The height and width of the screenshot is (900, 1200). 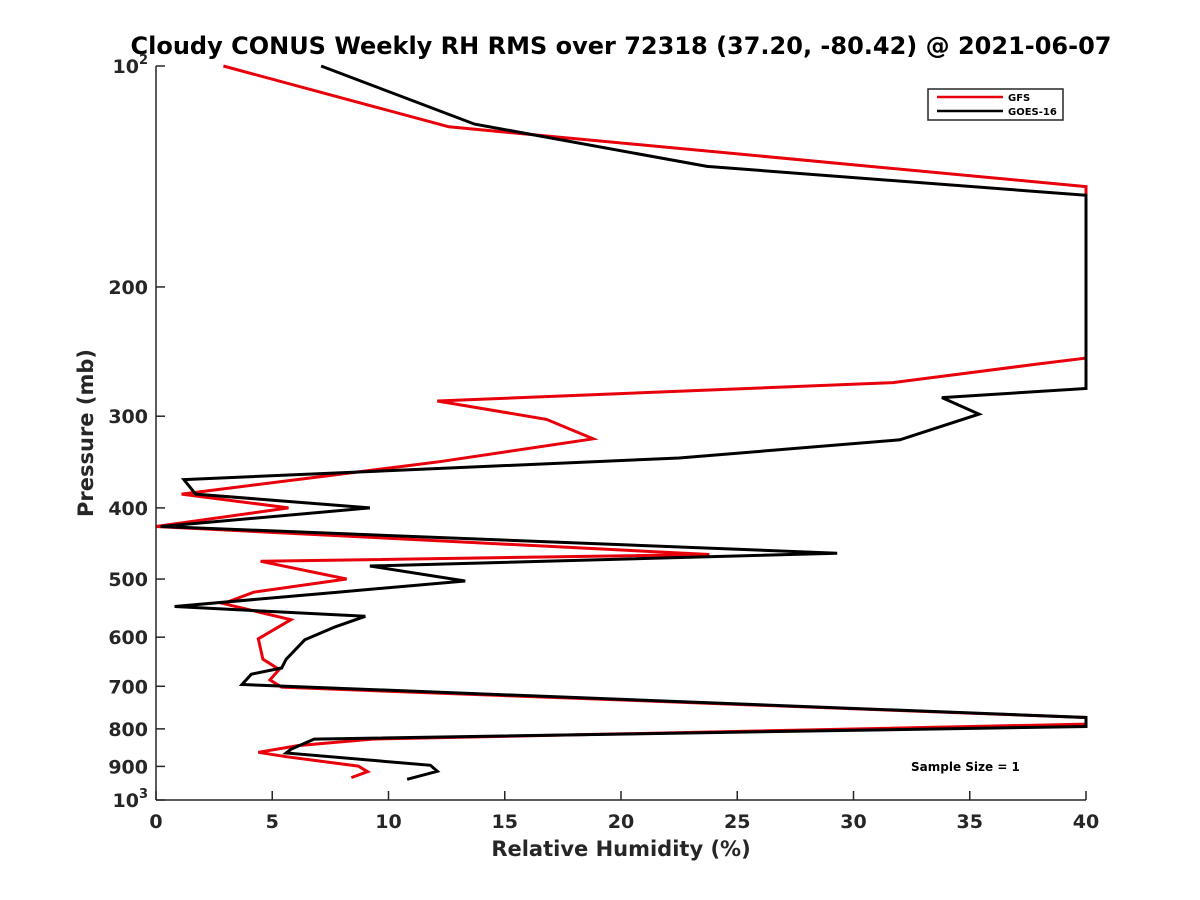 What do you see at coordinates (155, 822) in the screenshot?
I see `x-tick-label: 0` at bounding box center [155, 822].